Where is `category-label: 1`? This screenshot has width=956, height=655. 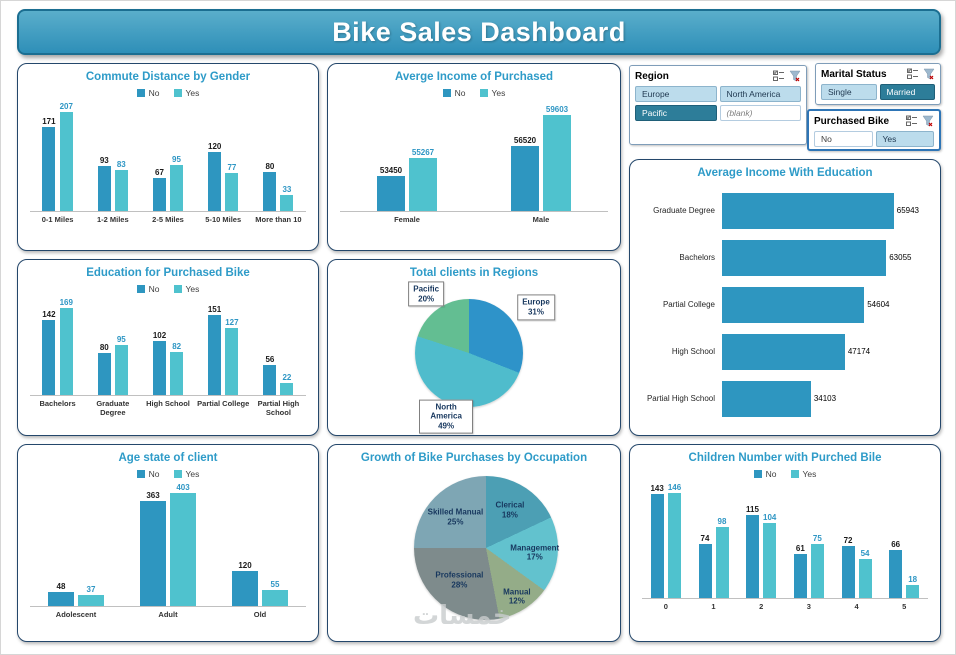 category-label: 1 is located at coordinates (713, 606).